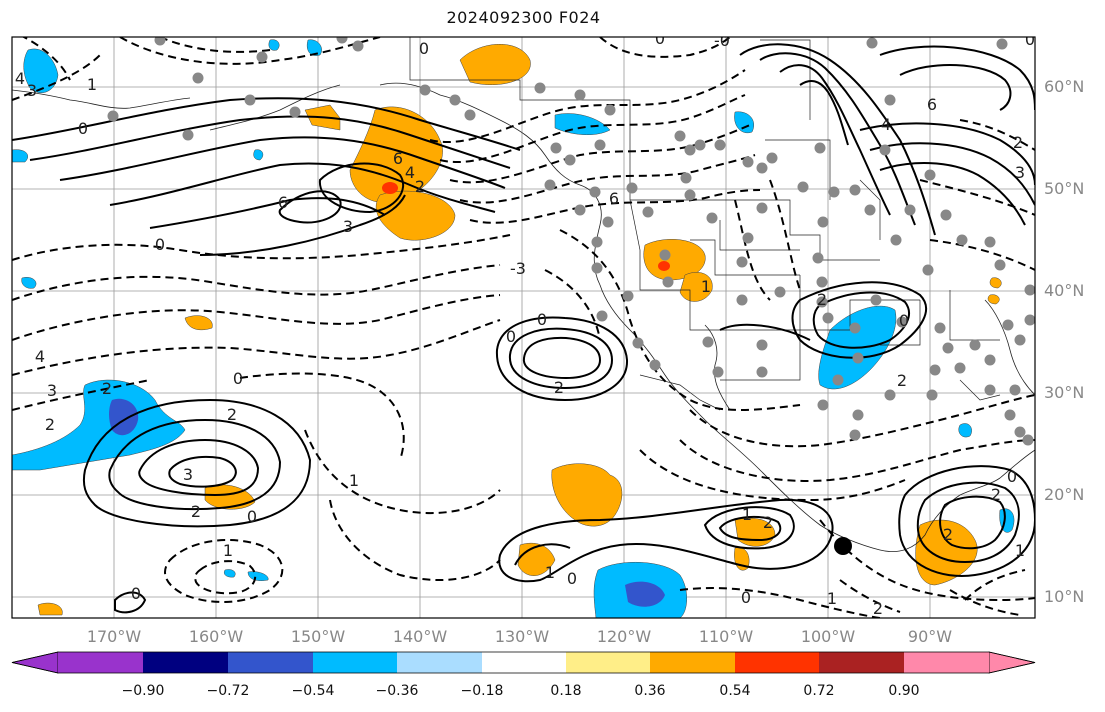 This screenshot has width=1105, height=712. What do you see at coordinates (518, 268) in the screenshot?
I see `contour-label: -3` at bounding box center [518, 268].